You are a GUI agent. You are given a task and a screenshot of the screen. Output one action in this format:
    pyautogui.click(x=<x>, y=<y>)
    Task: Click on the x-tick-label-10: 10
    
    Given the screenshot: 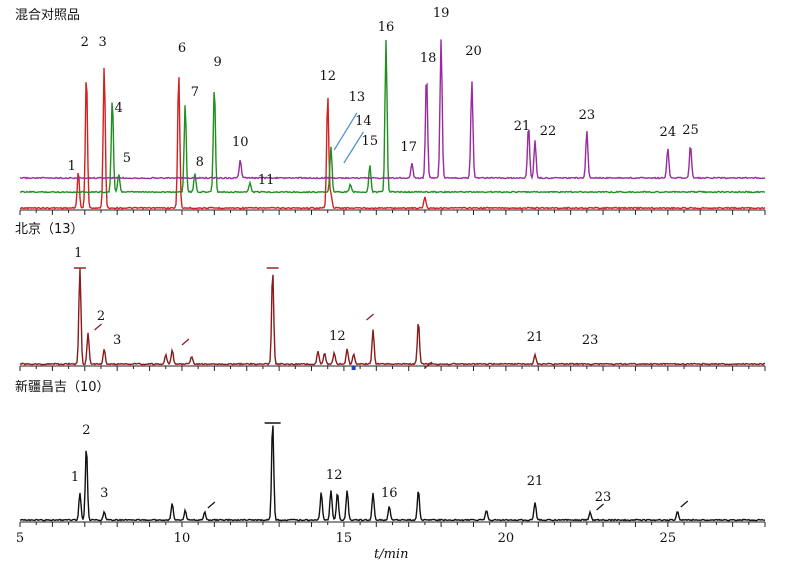 What is the action you would take?
    pyautogui.click(x=182, y=538)
    